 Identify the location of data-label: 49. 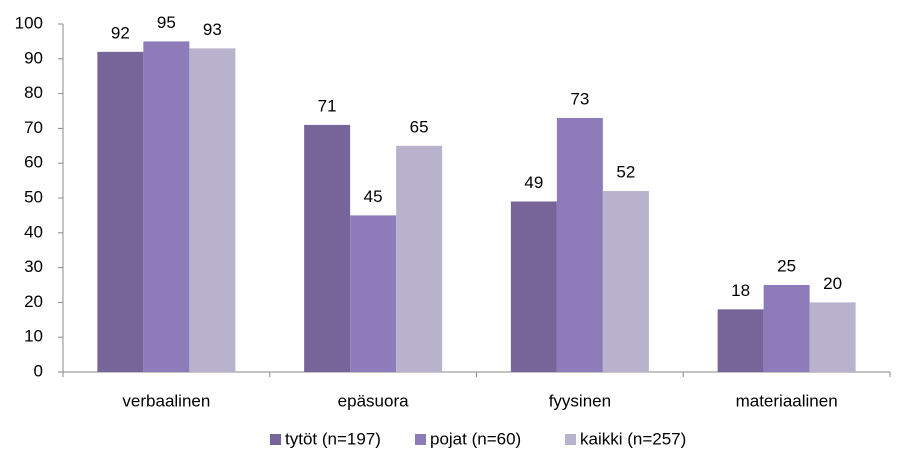
(533, 182).